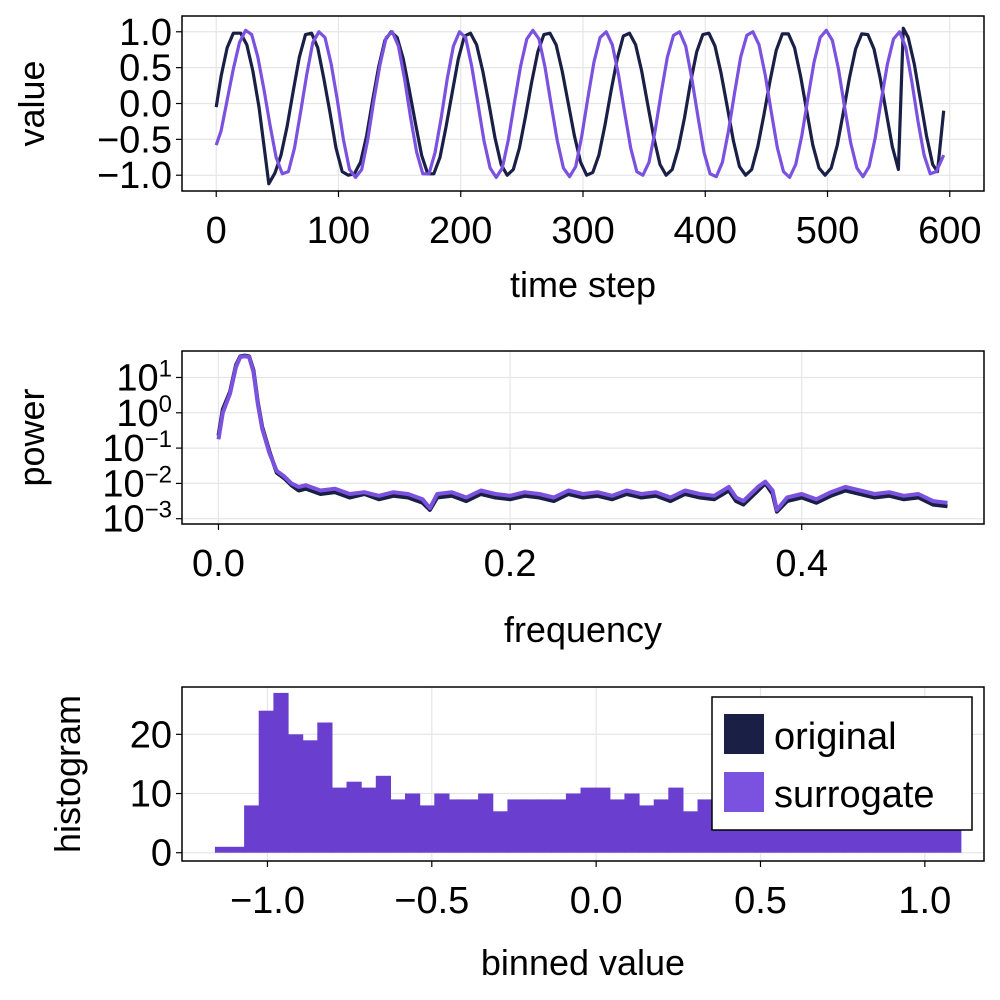 This screenshot has width=1000, height=1000. I want to click on power-spectrum-frame, so click(583, 437).